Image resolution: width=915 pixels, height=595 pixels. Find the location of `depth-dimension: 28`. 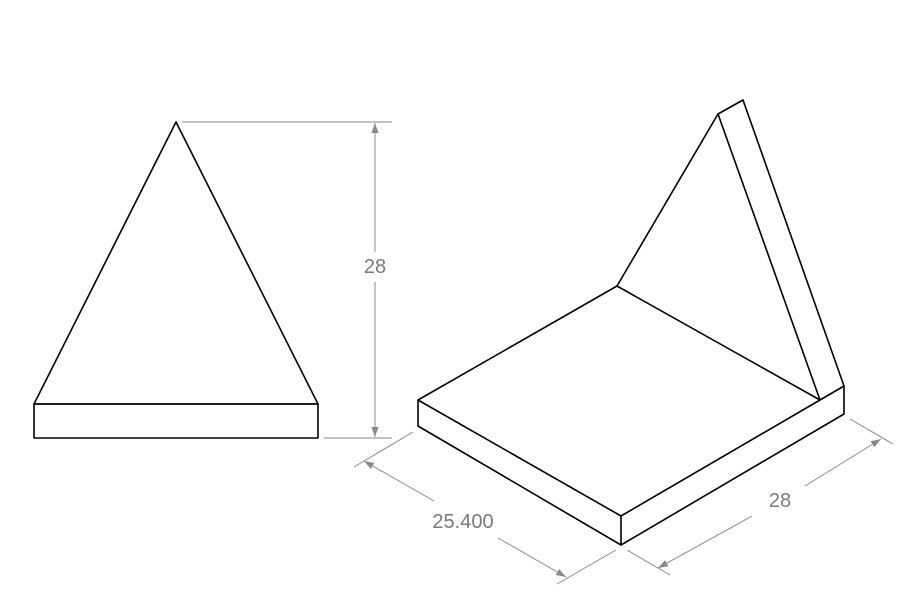

depth-dimension: 28 is located at coordinates (760, 497).